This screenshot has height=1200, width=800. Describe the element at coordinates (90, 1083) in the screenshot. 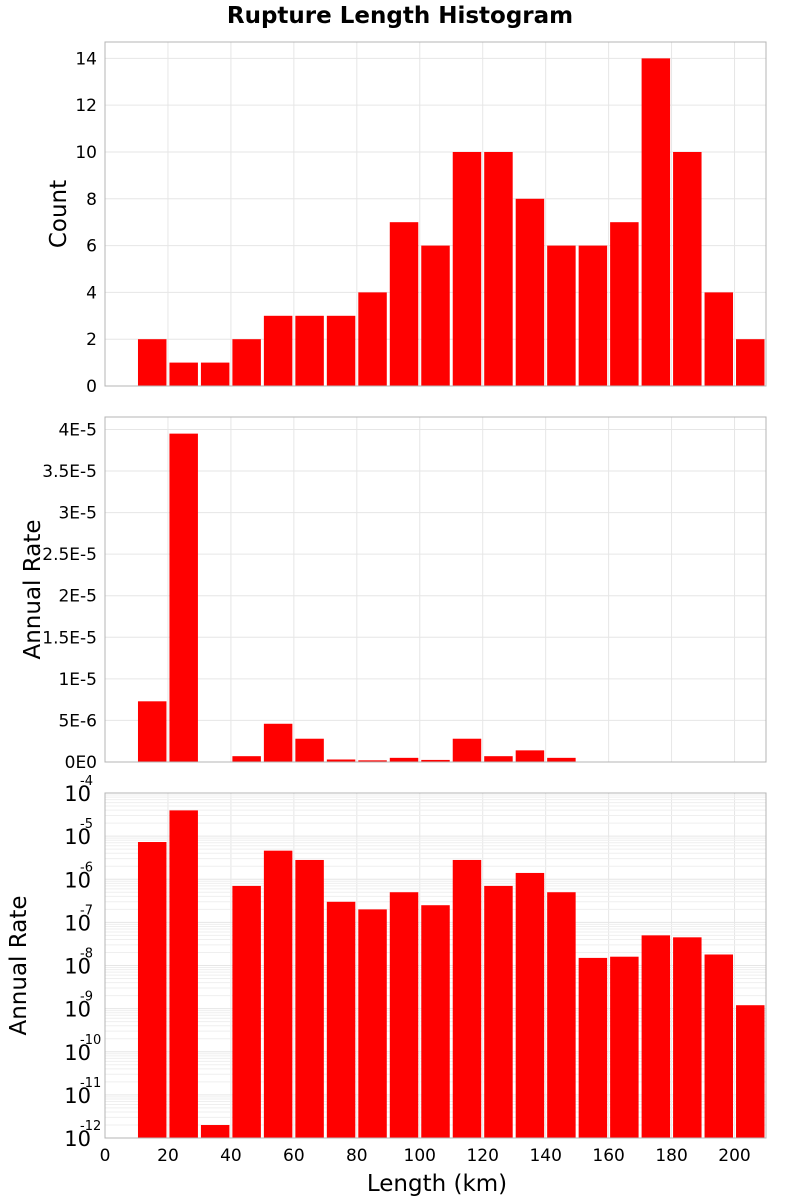

I see `y-tick-exponent: -11` at that location.